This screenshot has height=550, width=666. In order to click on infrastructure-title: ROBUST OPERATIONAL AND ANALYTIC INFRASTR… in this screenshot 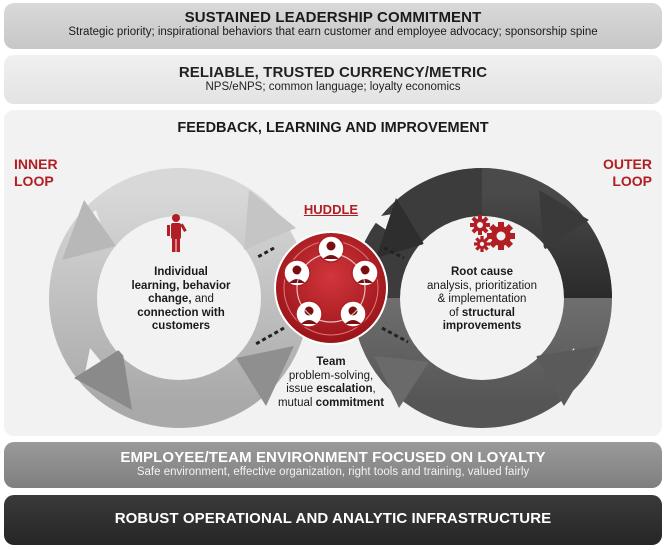, I will do `click(333, 518)`.